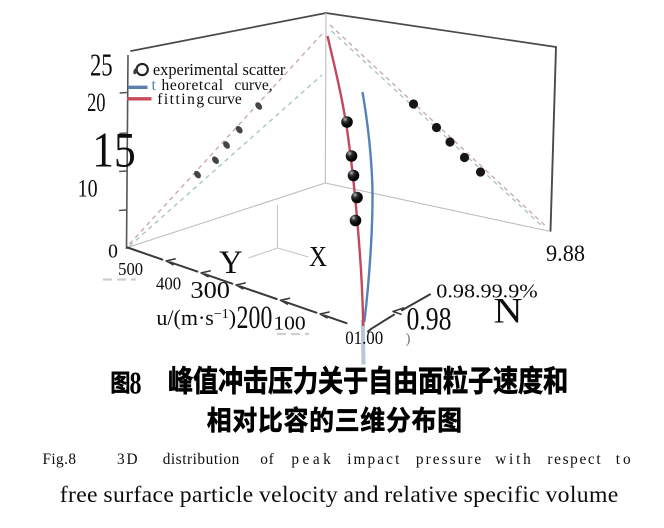 This screenshot has width=664, height=528. Describe the element at coordinates (289, 323) in the screenshot. I see `svg-text: 100` at that location.